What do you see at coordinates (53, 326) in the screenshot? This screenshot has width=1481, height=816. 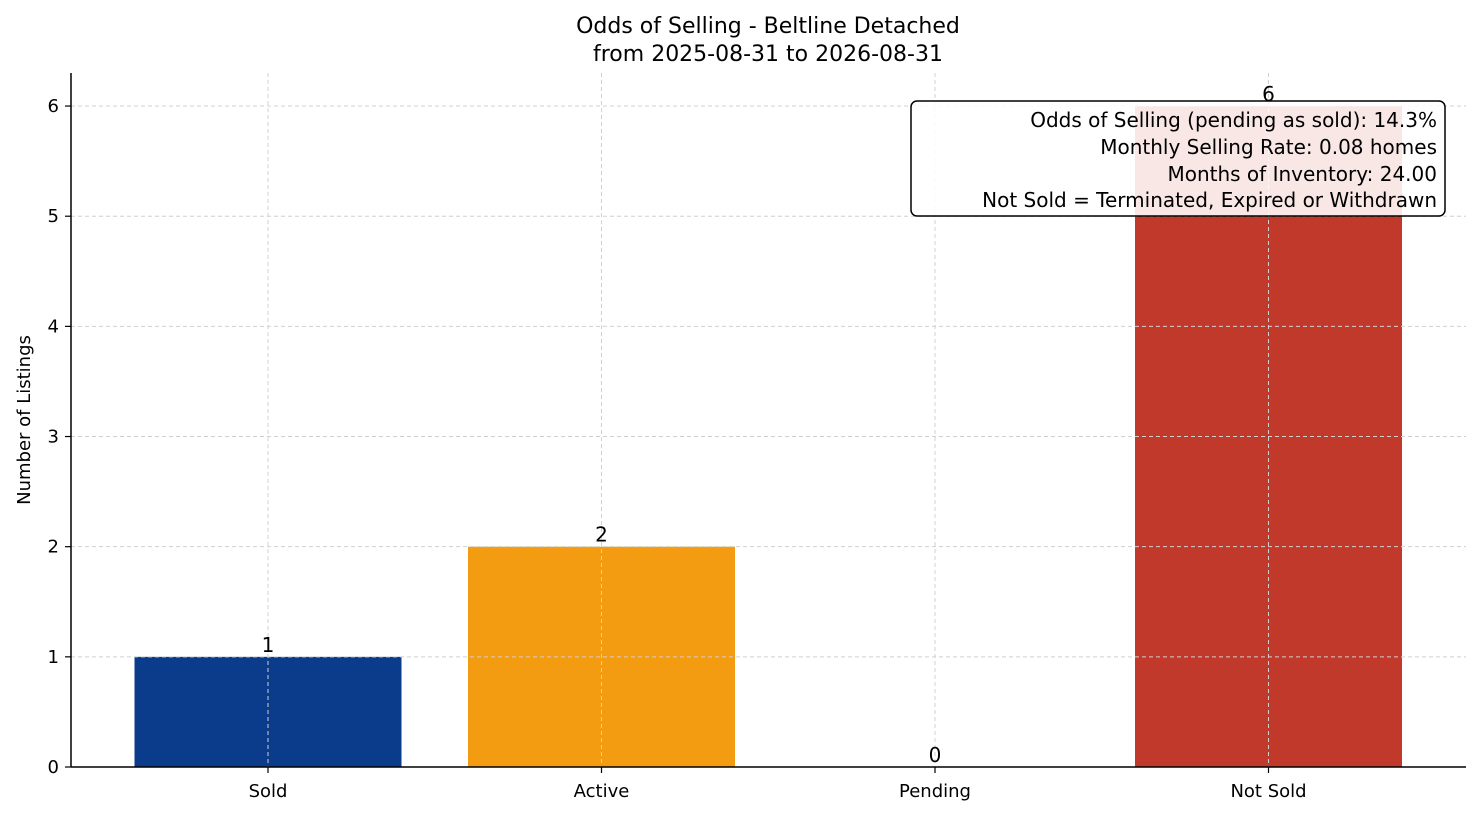 I see `y-tick-label: 4` at bounding box center [53, 326].